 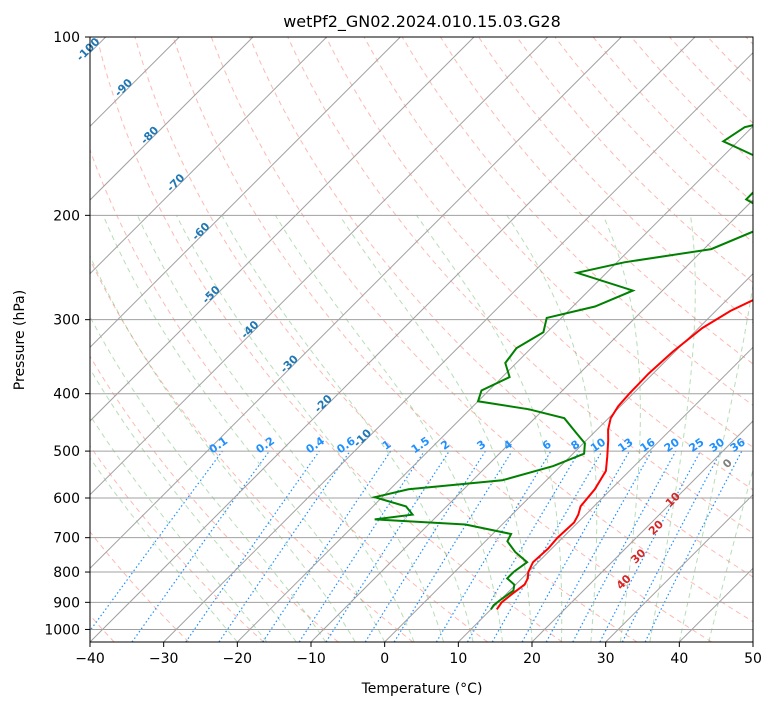 What do you see at coordinates (547, 445) in the screenshot?
I see `mixing-ratio-label: 6` at bounding box center [547, 445].